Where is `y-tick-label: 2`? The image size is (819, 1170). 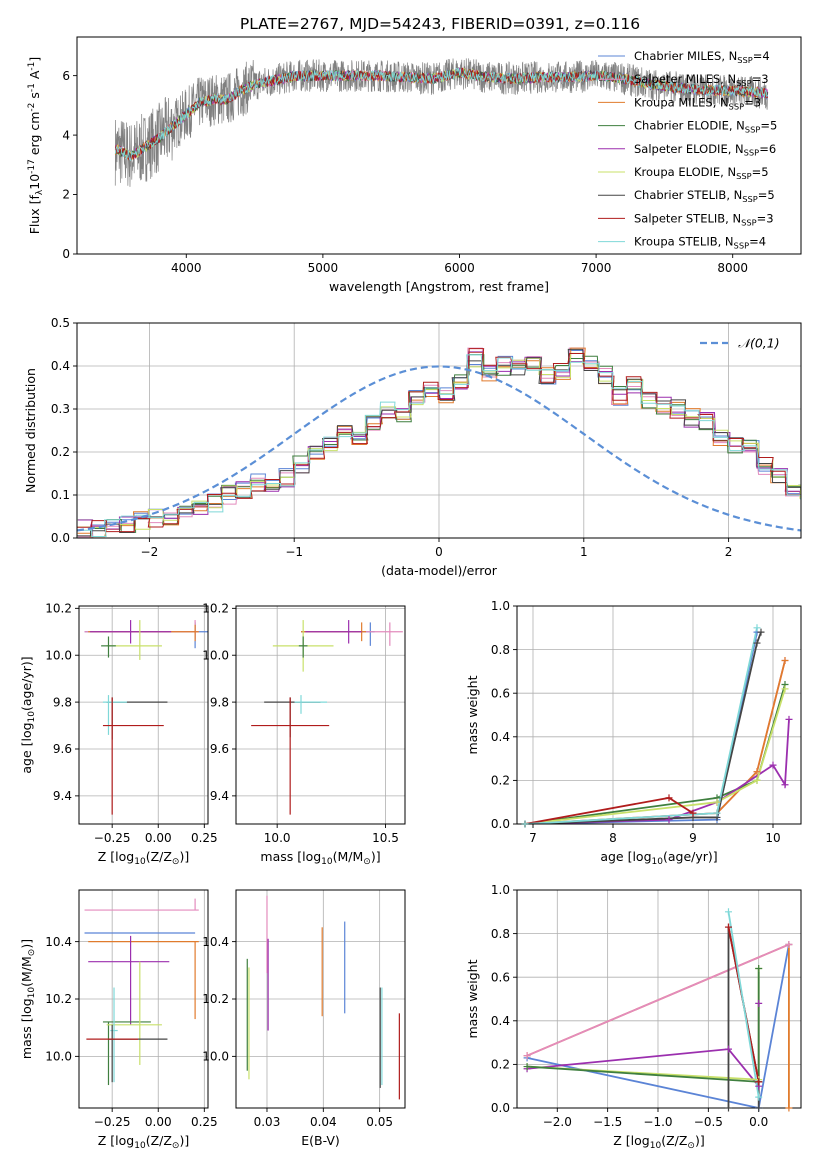 y-tick-label: 2 is located at coordinates (66, 195).